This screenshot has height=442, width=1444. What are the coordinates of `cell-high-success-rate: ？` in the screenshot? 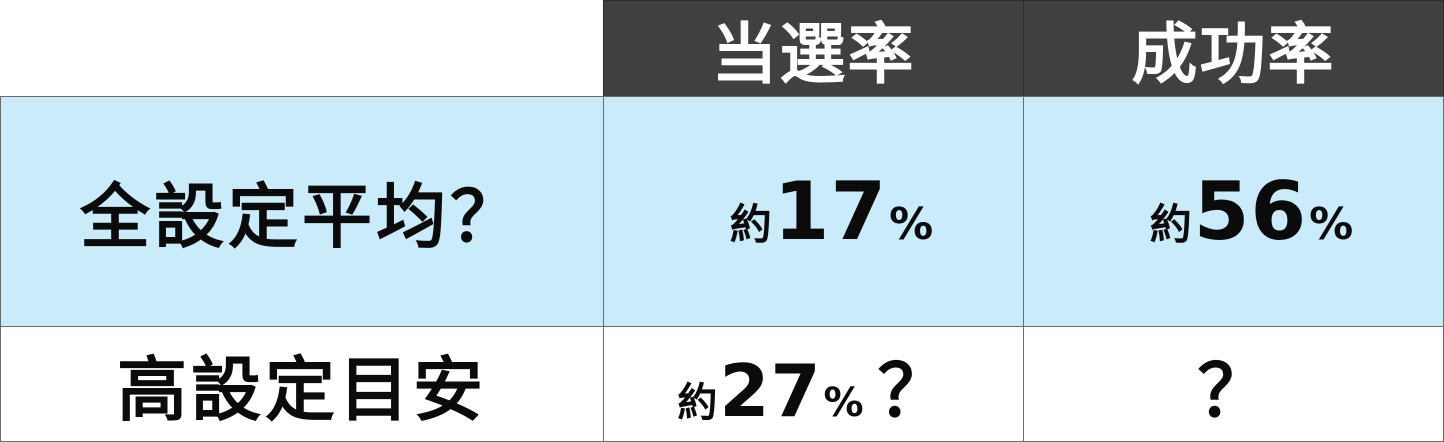 It's located at (1233, 384).